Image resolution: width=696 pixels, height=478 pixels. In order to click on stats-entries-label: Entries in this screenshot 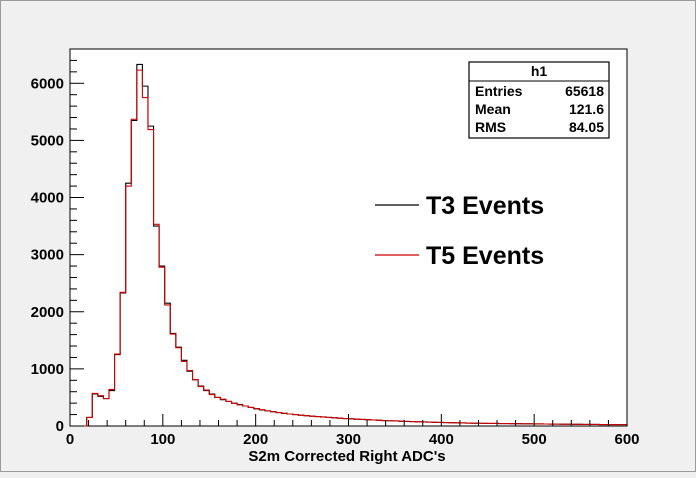, I will do `click(499, 91)`.